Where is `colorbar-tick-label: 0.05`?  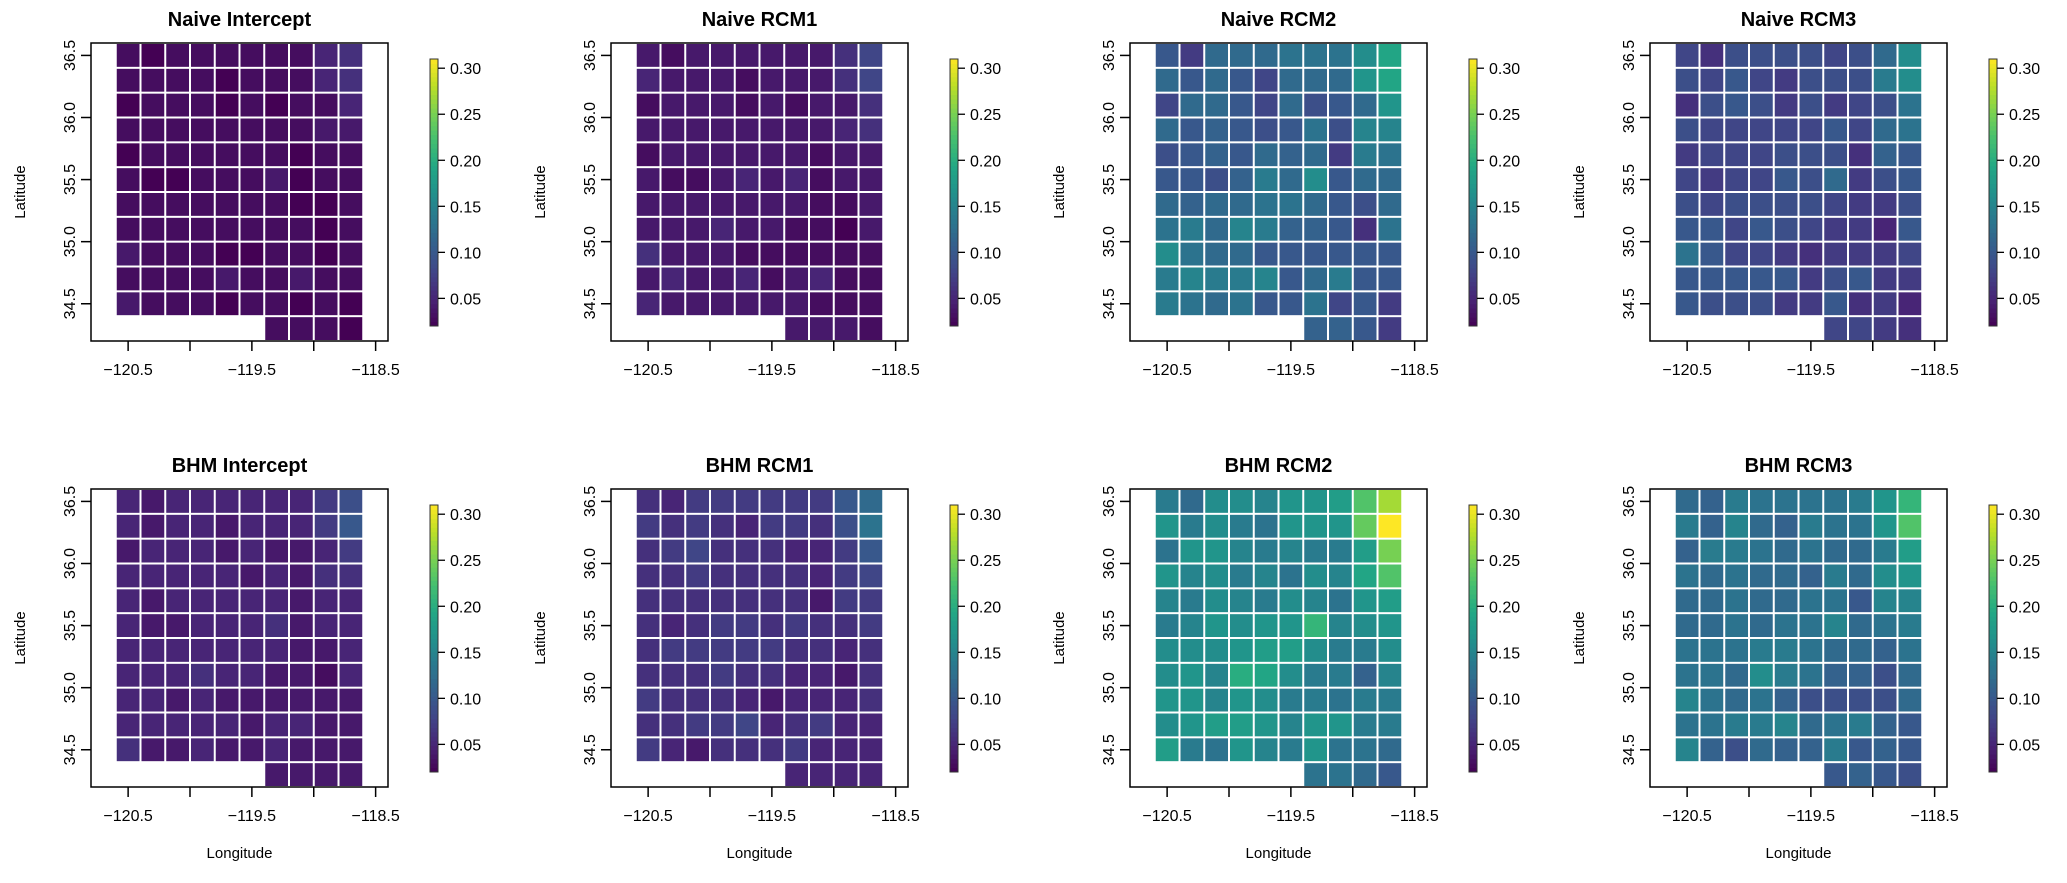
colorbar-tick-label: 0.05 is located at coordinates (1504, 299).